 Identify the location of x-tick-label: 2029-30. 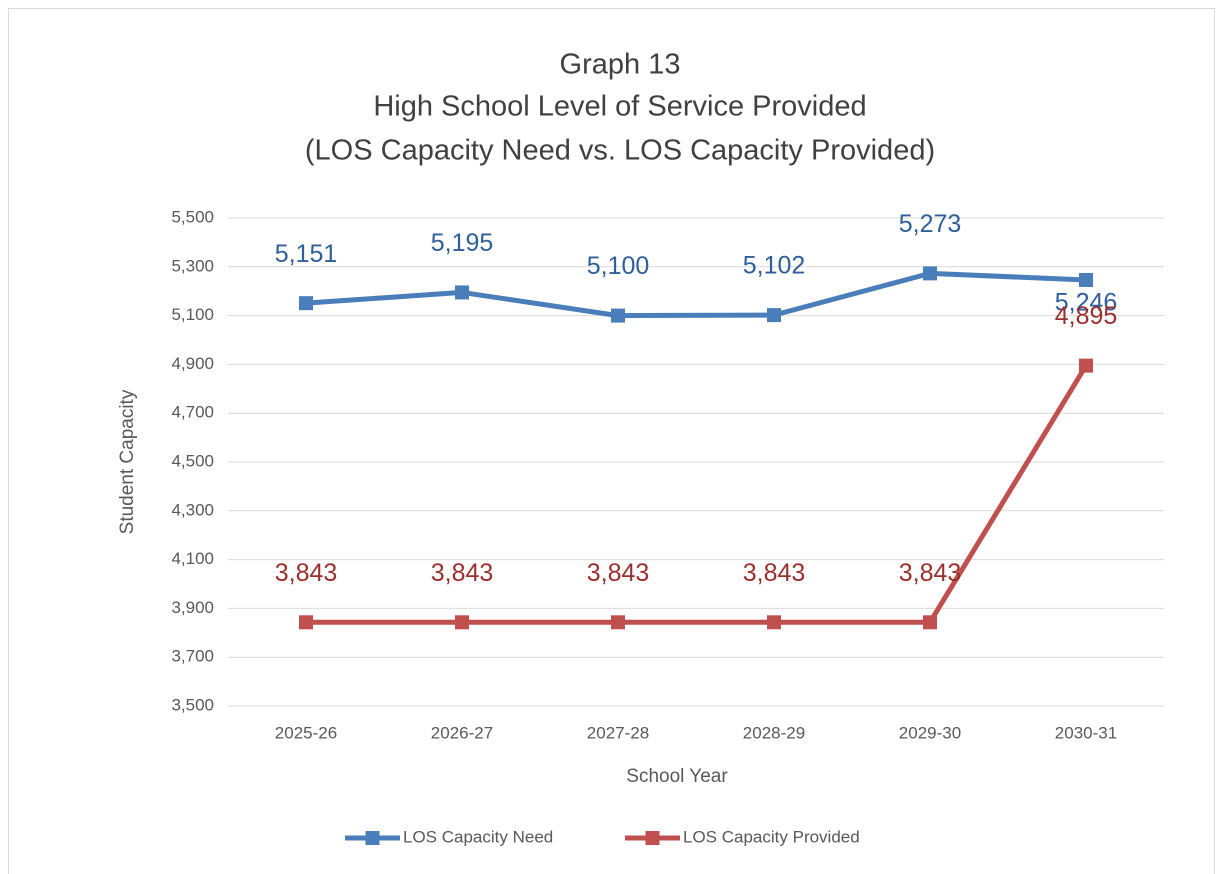
(930, 732).